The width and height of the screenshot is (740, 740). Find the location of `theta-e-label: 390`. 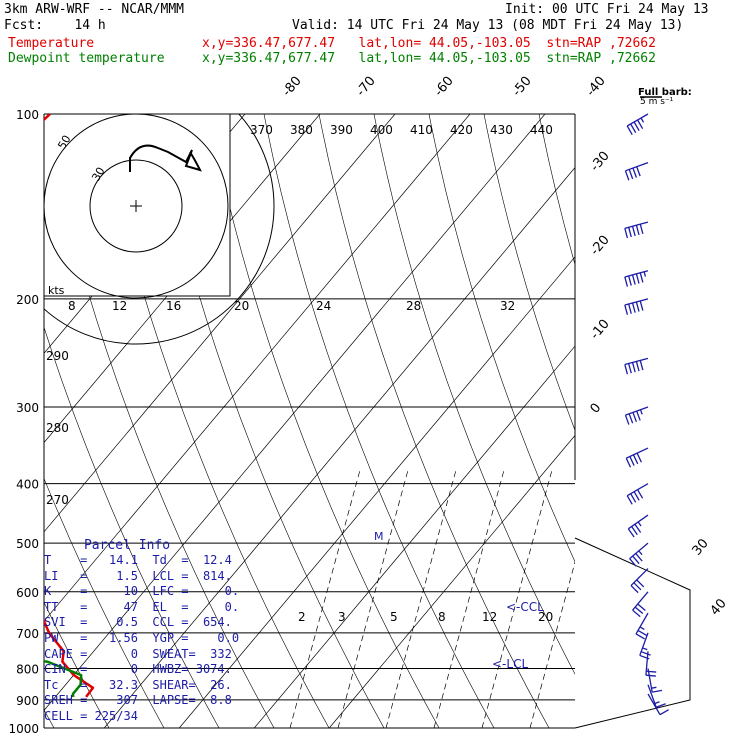

theta-e-label: 390 is located at coordinates (341, 130).